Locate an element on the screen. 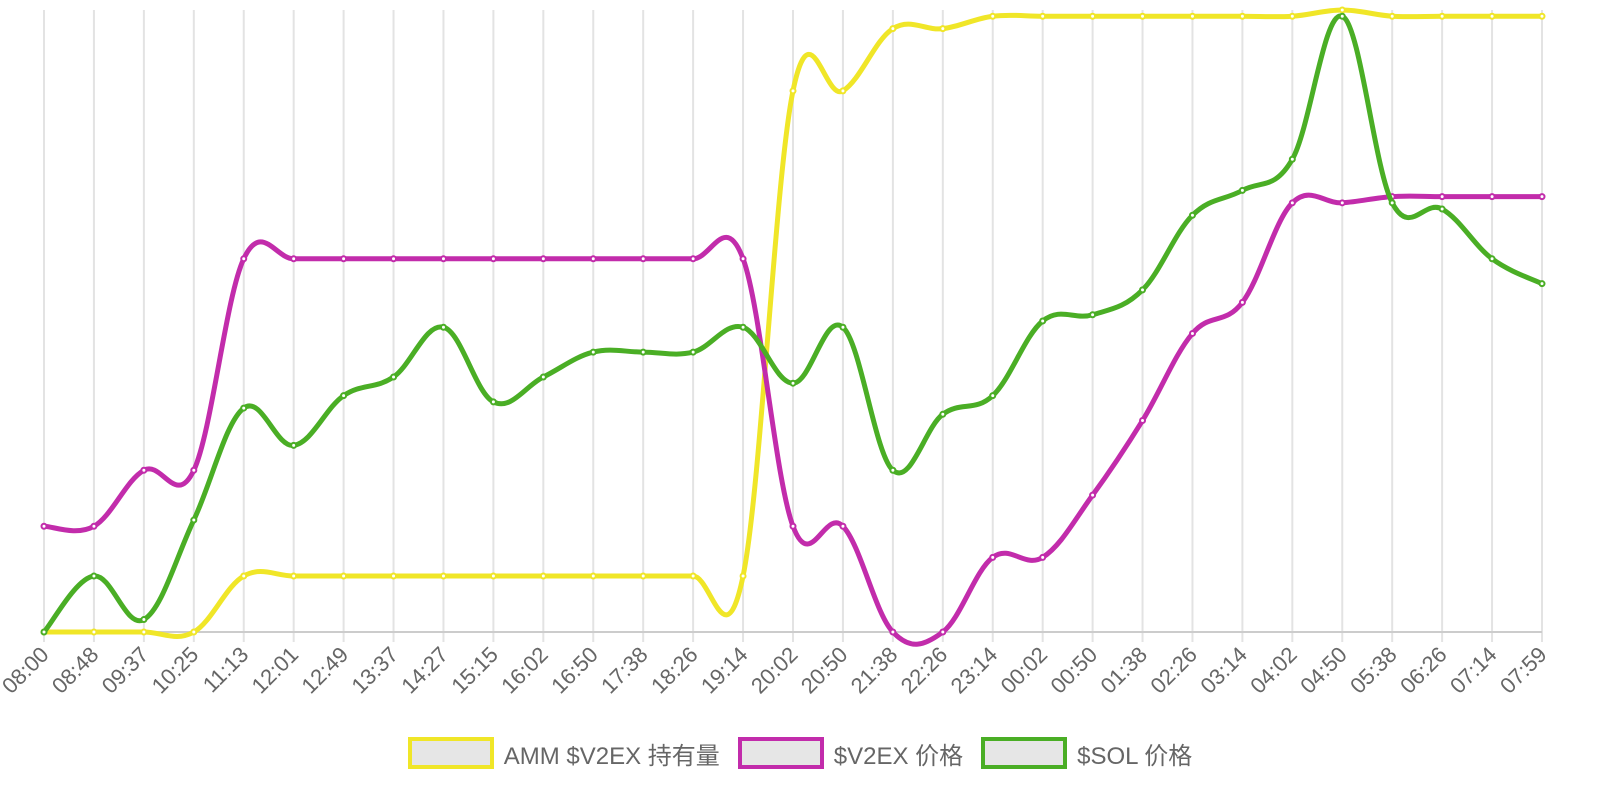 Image resolution: width=1600 pixels, height=800 pixels. legend-item-amm-holdings: AMM $V2EX 持有量 is located at coordinates (563, 753).